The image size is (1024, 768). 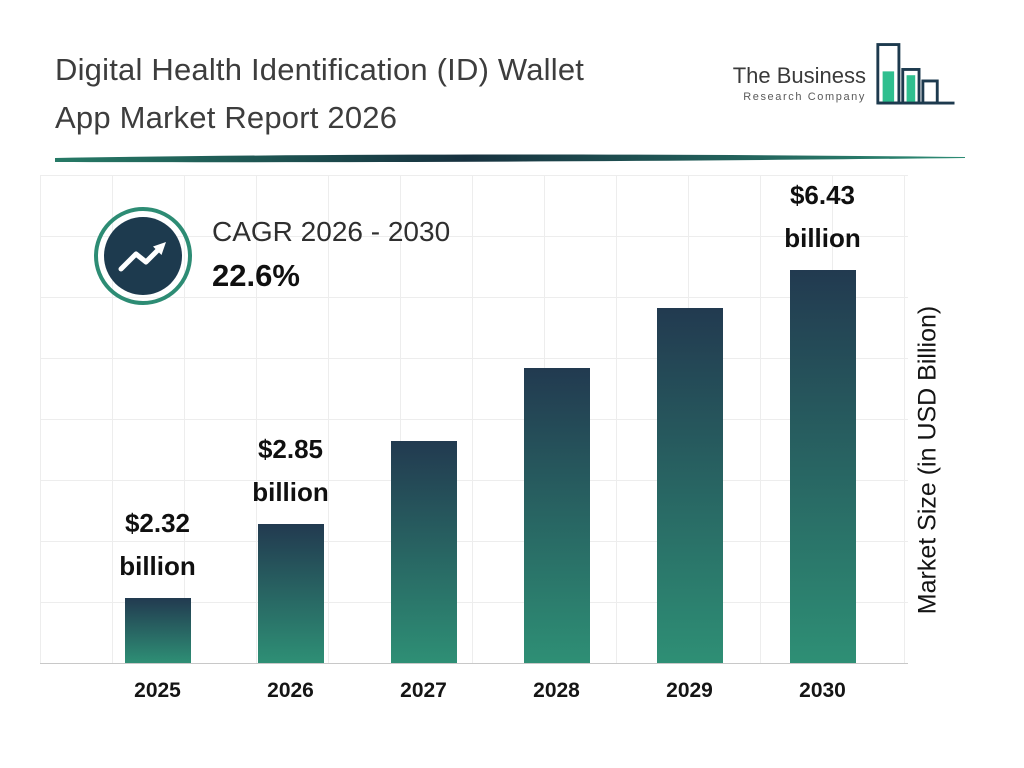 I want to click on bar-2027, so click(x=423, y=552).